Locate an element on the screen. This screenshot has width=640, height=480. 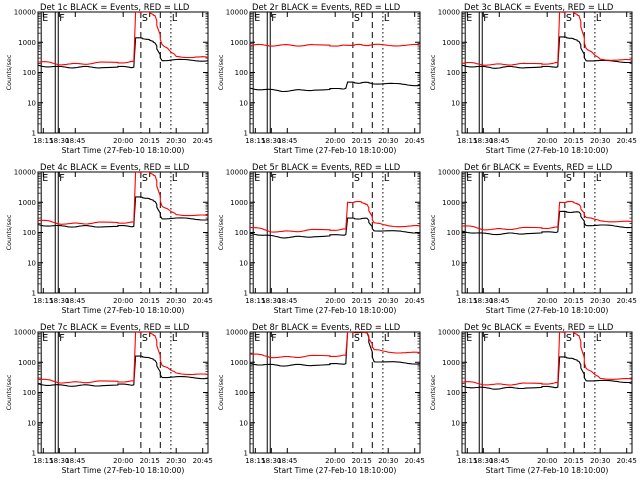
panel-title: Det 4c BLACK = Events, RED = LLD is located at coordinates (114, 167).